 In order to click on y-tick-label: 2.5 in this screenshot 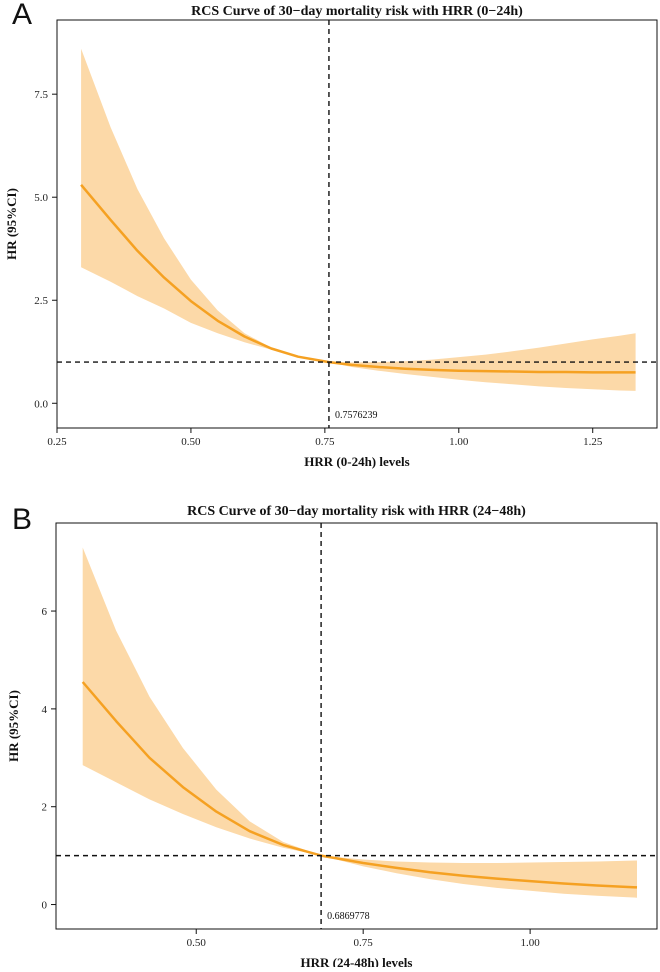, I will do `click(41, 301)`.